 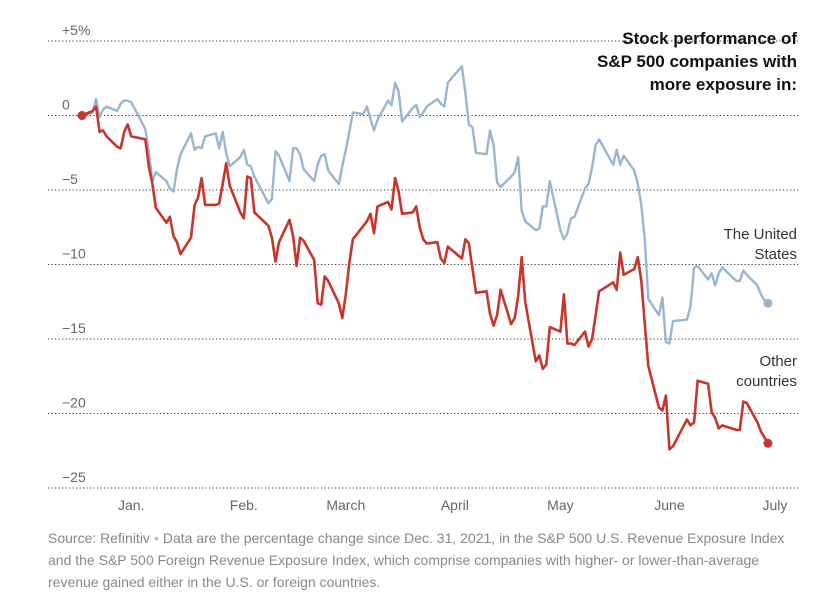 I want to click on series-labels: The United States Other countries, so click(x=760, y=308).